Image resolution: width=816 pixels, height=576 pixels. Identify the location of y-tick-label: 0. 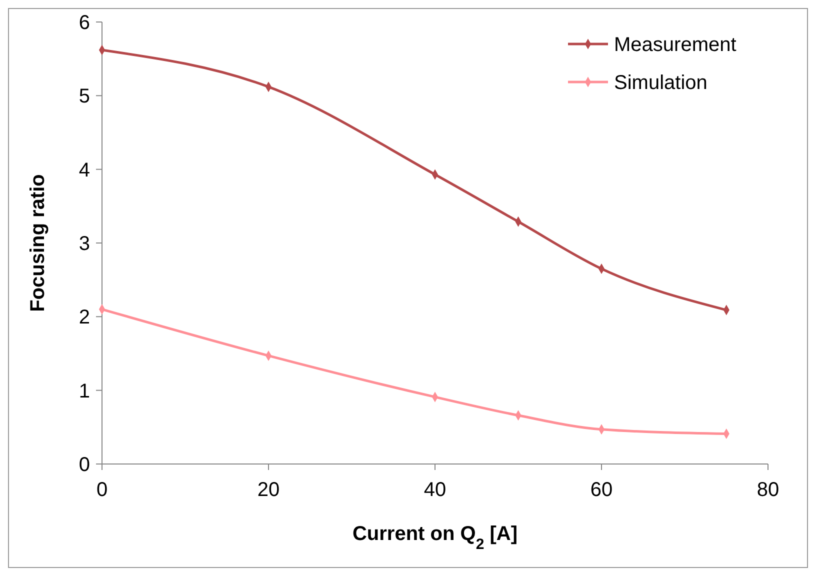
(84, 465).